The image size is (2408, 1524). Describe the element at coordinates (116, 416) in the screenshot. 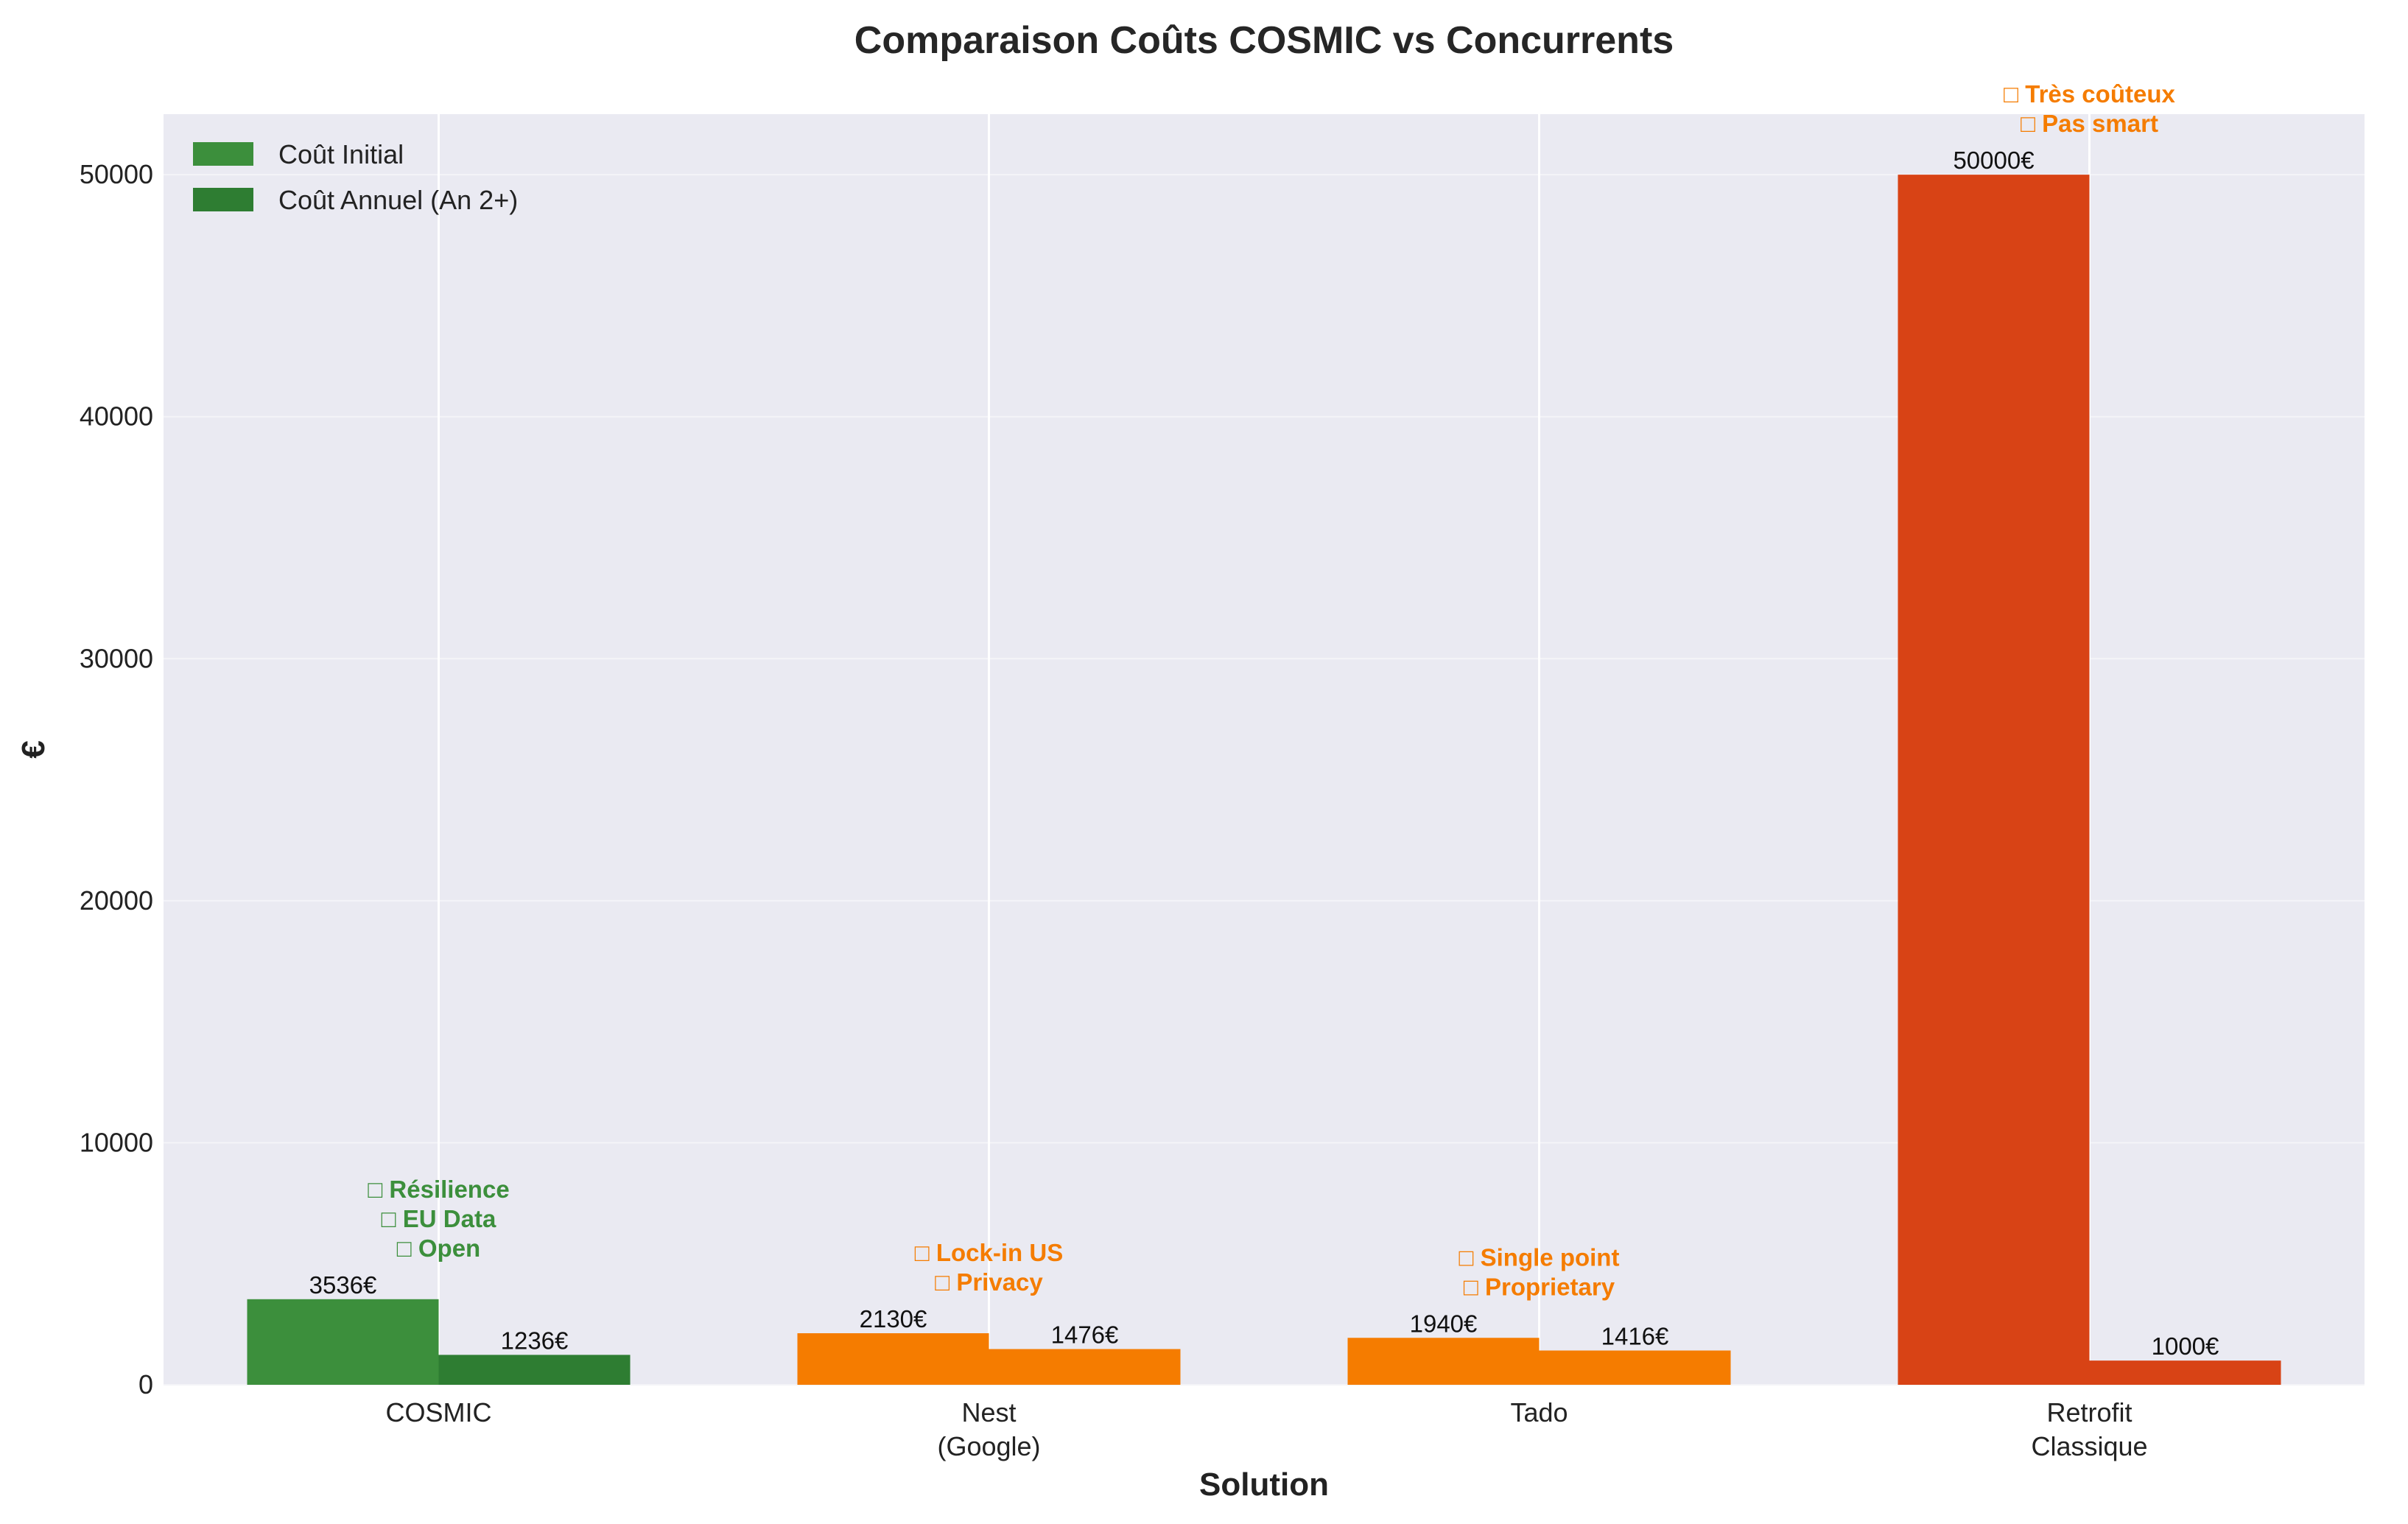

I see `y-tick-label: 40000` at that location.